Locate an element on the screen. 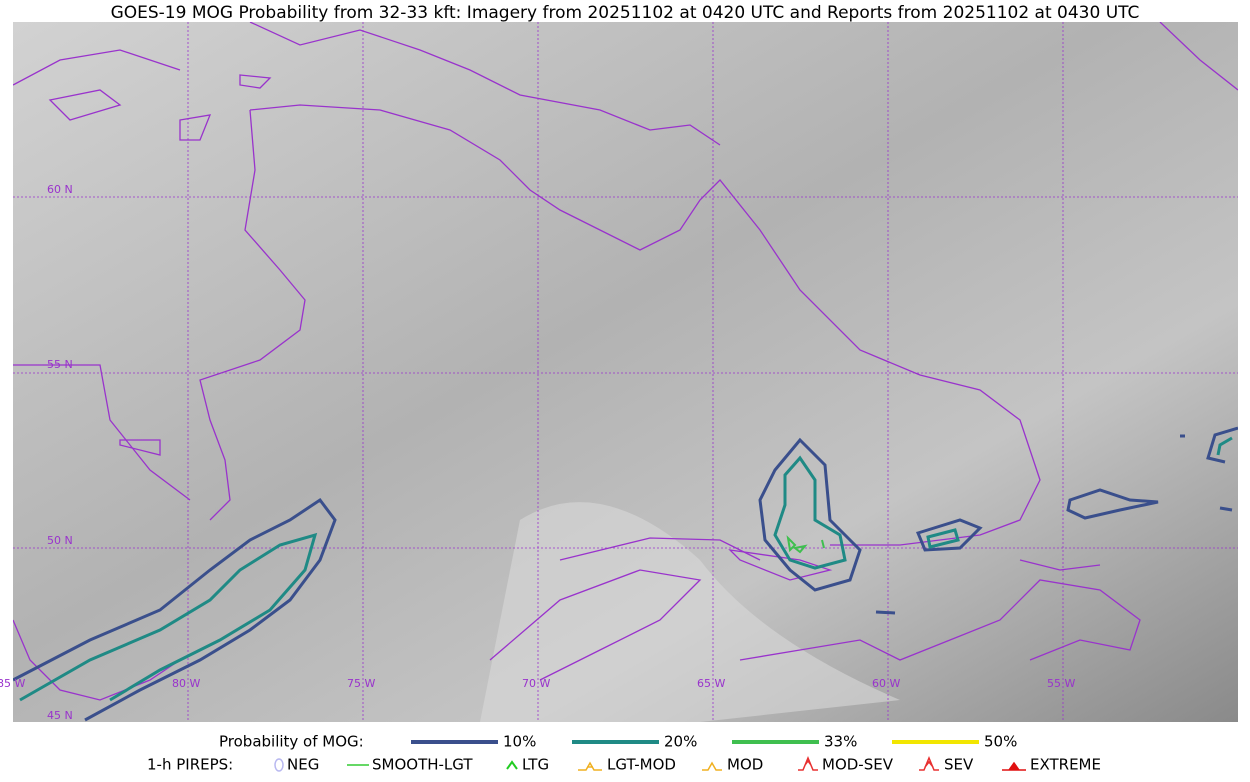 This screenshot has width=1250, height=782. legend-label: 20% is located at coordinates (680, 742).